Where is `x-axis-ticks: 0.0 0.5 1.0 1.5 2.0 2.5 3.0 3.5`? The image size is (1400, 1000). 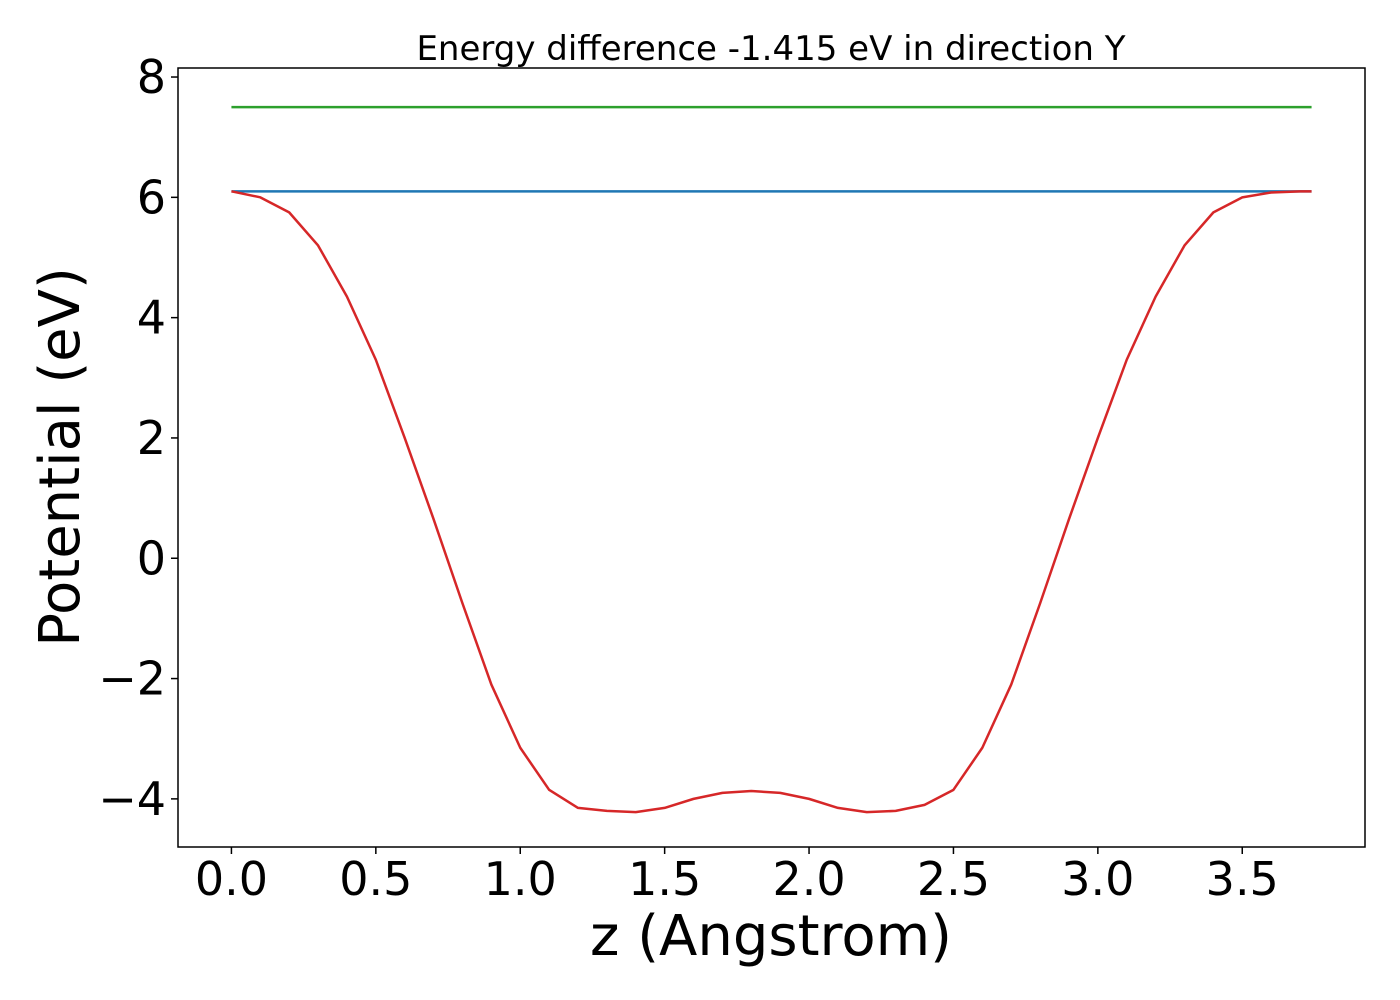
x-axis-ticks: 0.0 0.5 1.0 1.5 2.0 2.5 3.0 3.5 is located at coordinates (737, 876).